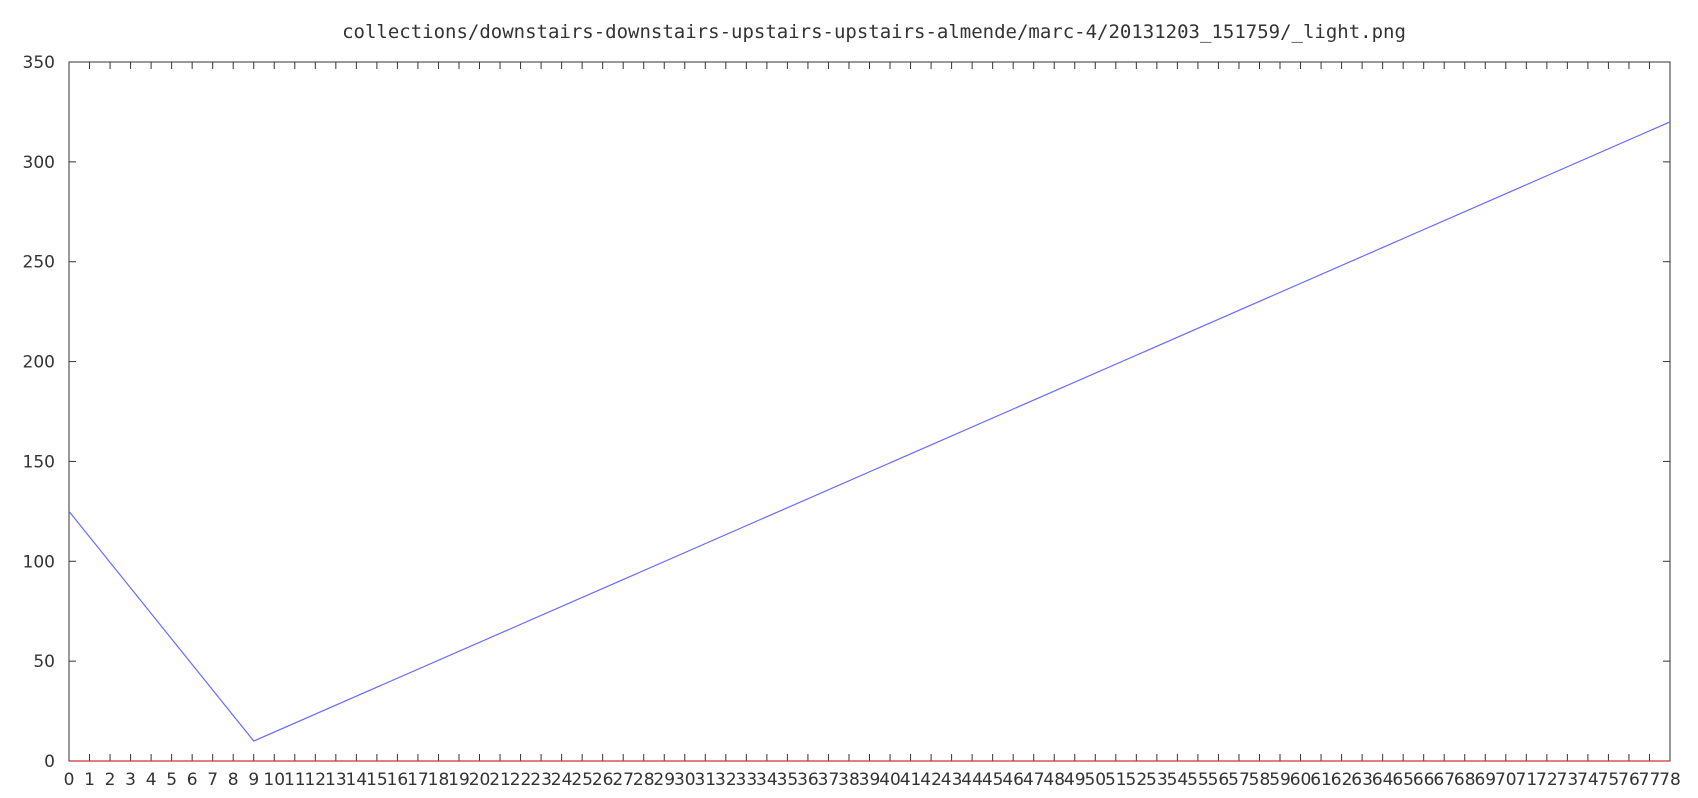  What do you see at coordinates (664, 780) in the screenshot?
I see `x-tick-label: 29` at bounding box center [664, 780].